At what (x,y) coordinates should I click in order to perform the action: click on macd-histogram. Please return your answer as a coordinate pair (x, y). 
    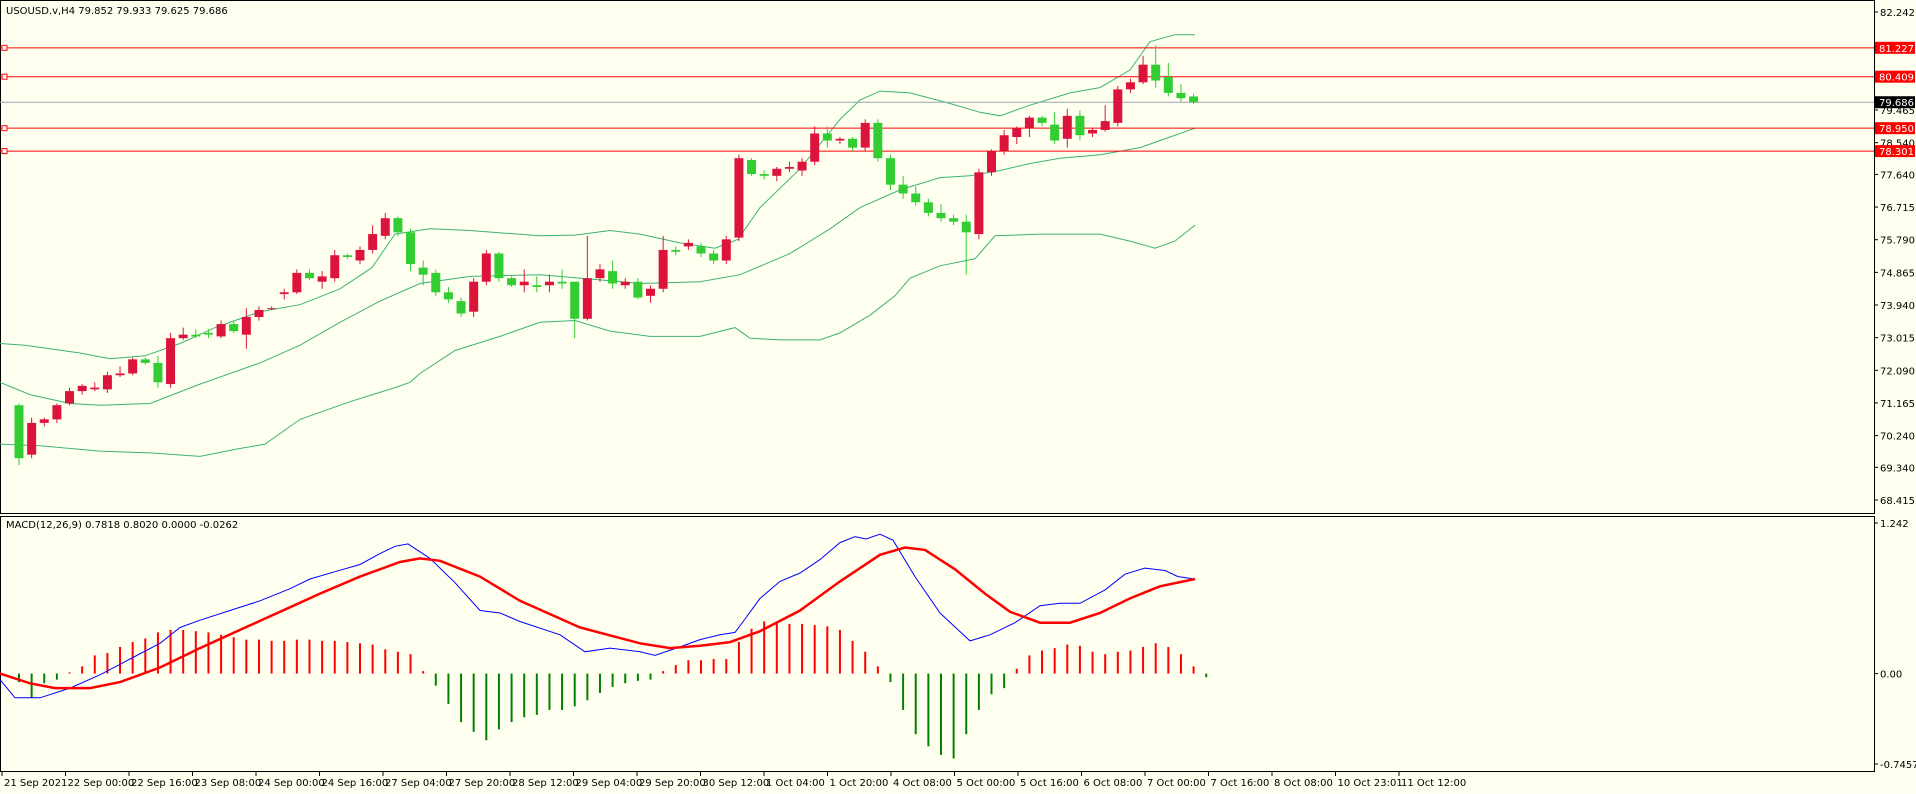
    Looking at the image, I should click on (613, 690).